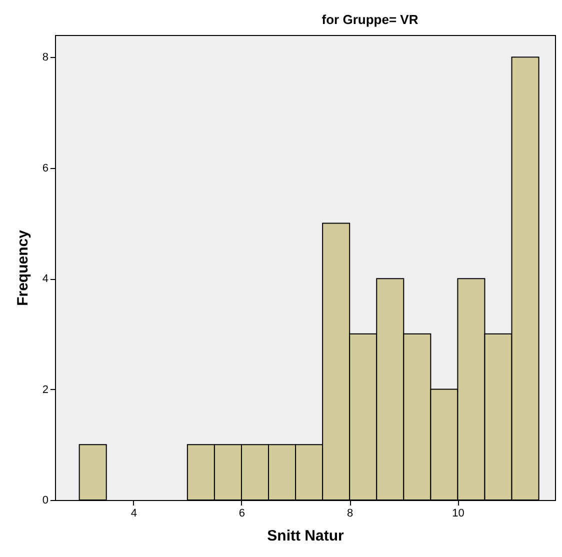 The image size is (562, 557). Describe the element at coordinates (45, 390) in the screenshot. I see `y-tick-label: 2` at that location.